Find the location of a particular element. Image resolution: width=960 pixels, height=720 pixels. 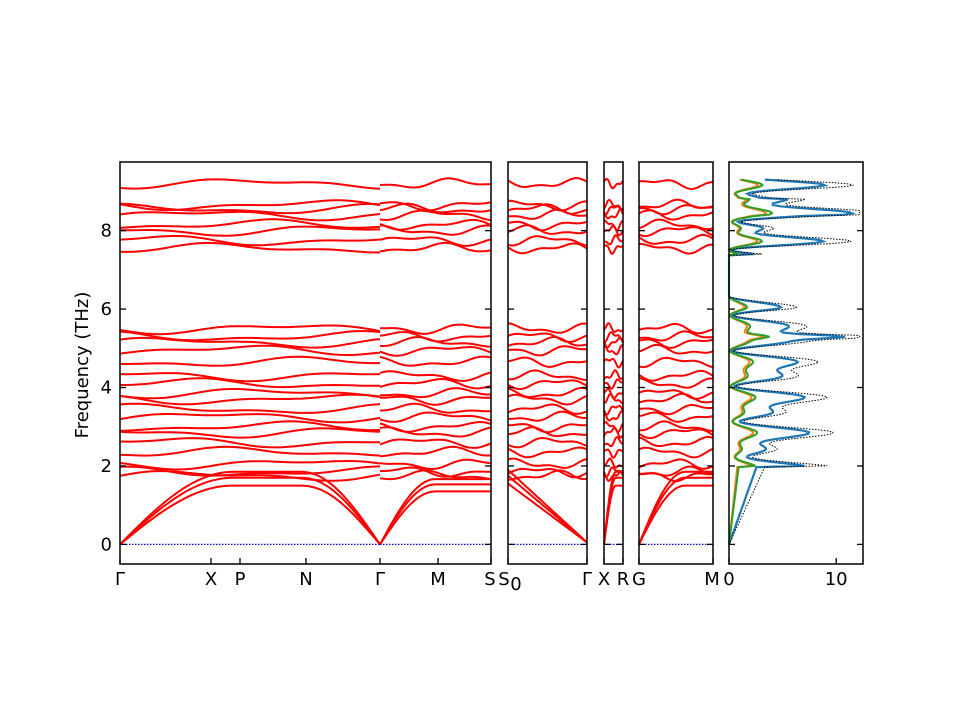

dos-layer is located at coordinates (794, 361).